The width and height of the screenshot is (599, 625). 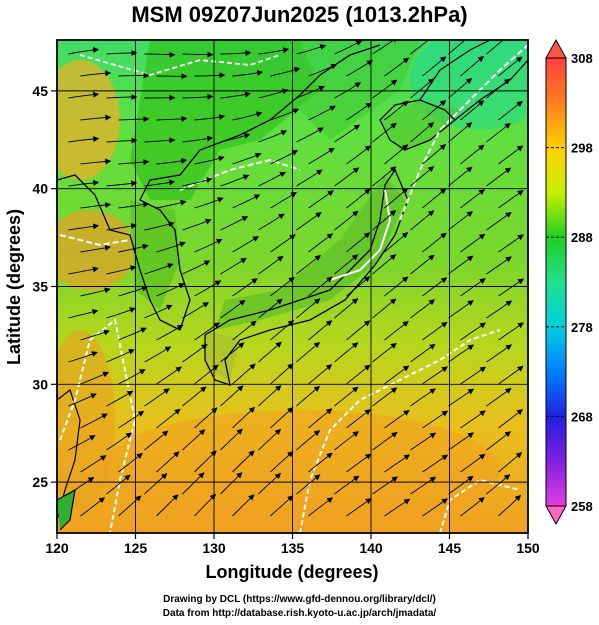 What do you see at coordinates (569, 282) in the screenshot?
I see `colorbar-ticks: 308 298 288 278 268 258` at bounding box center [569, 282].